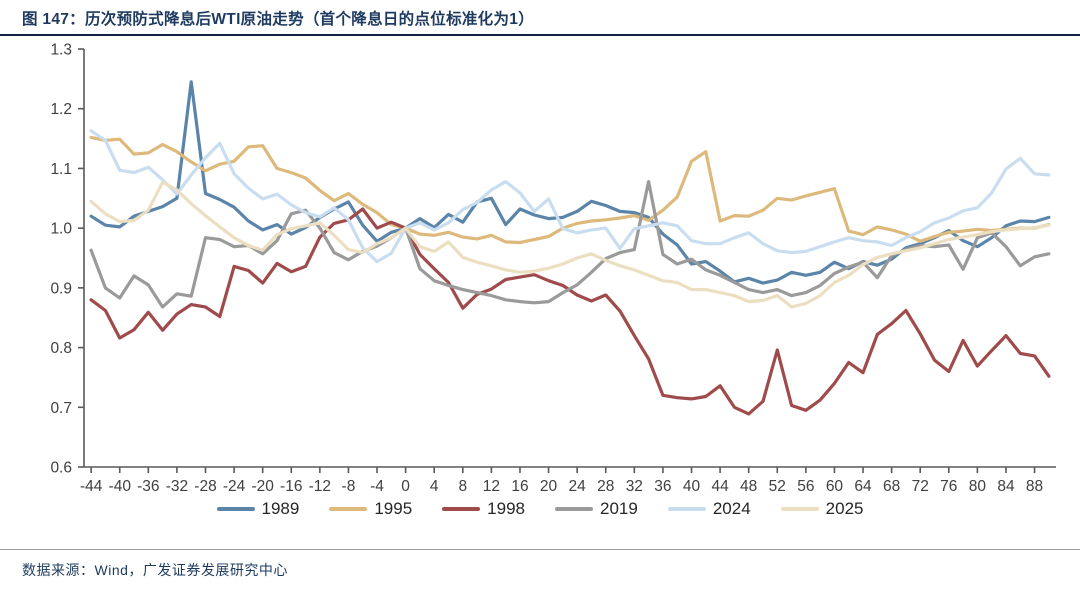 This screenshot has height=592, width=1080. I want to click on x-tick-label: 84, so click(1006, 486).